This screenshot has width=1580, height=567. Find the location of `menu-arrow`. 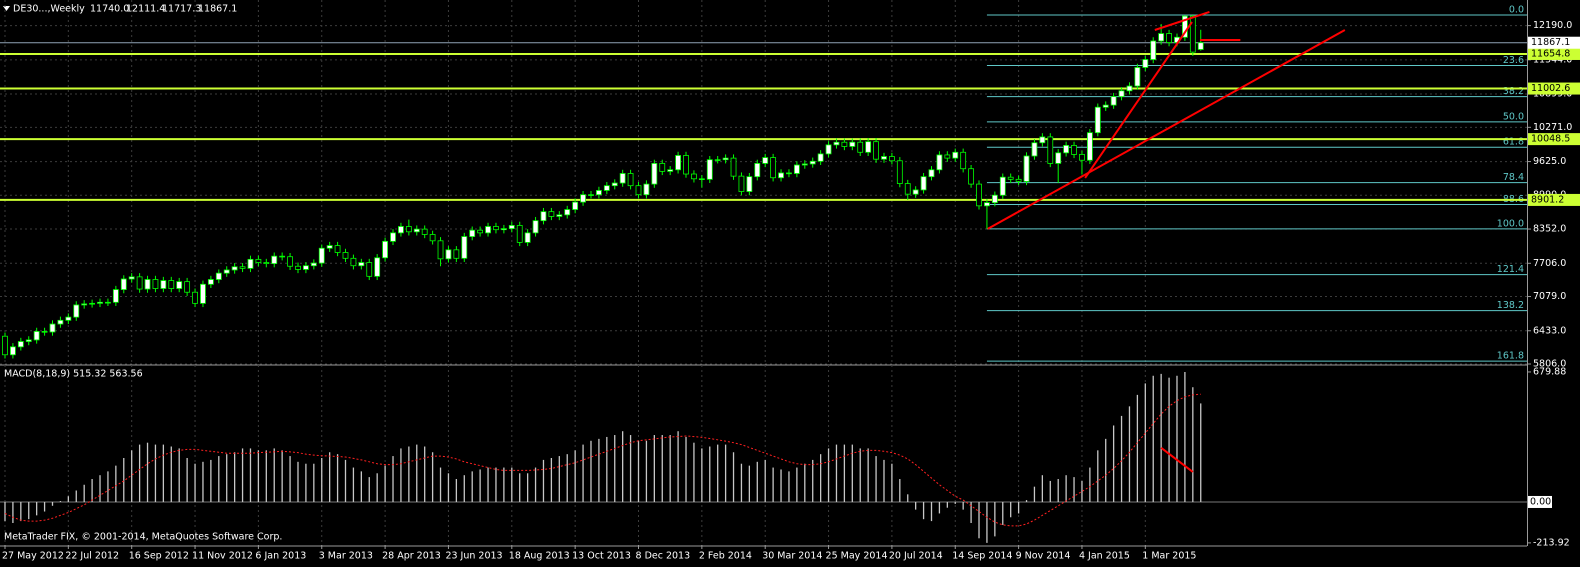

menu-arrow is located at coordinates (6, 8).